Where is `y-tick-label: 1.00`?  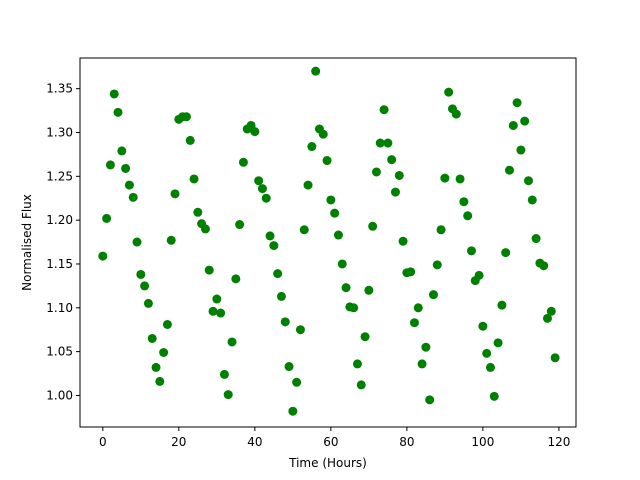
y-tick-label: 1.00 is located at coordinates (59, 395).